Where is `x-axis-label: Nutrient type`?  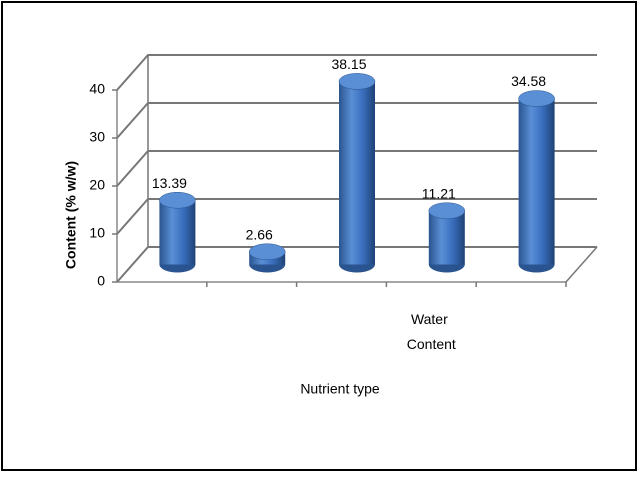 x-axis-label: Nutrient type is located at coordinates (340, 389).